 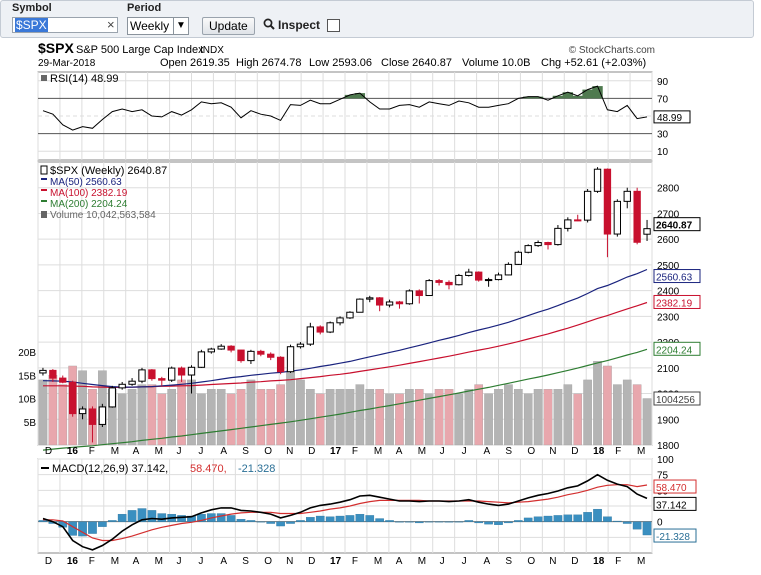 What do you see at coordinates (56, 48) in the screenshot?
I see `header-symbol: $SPX` at bounding box center [56, 48].